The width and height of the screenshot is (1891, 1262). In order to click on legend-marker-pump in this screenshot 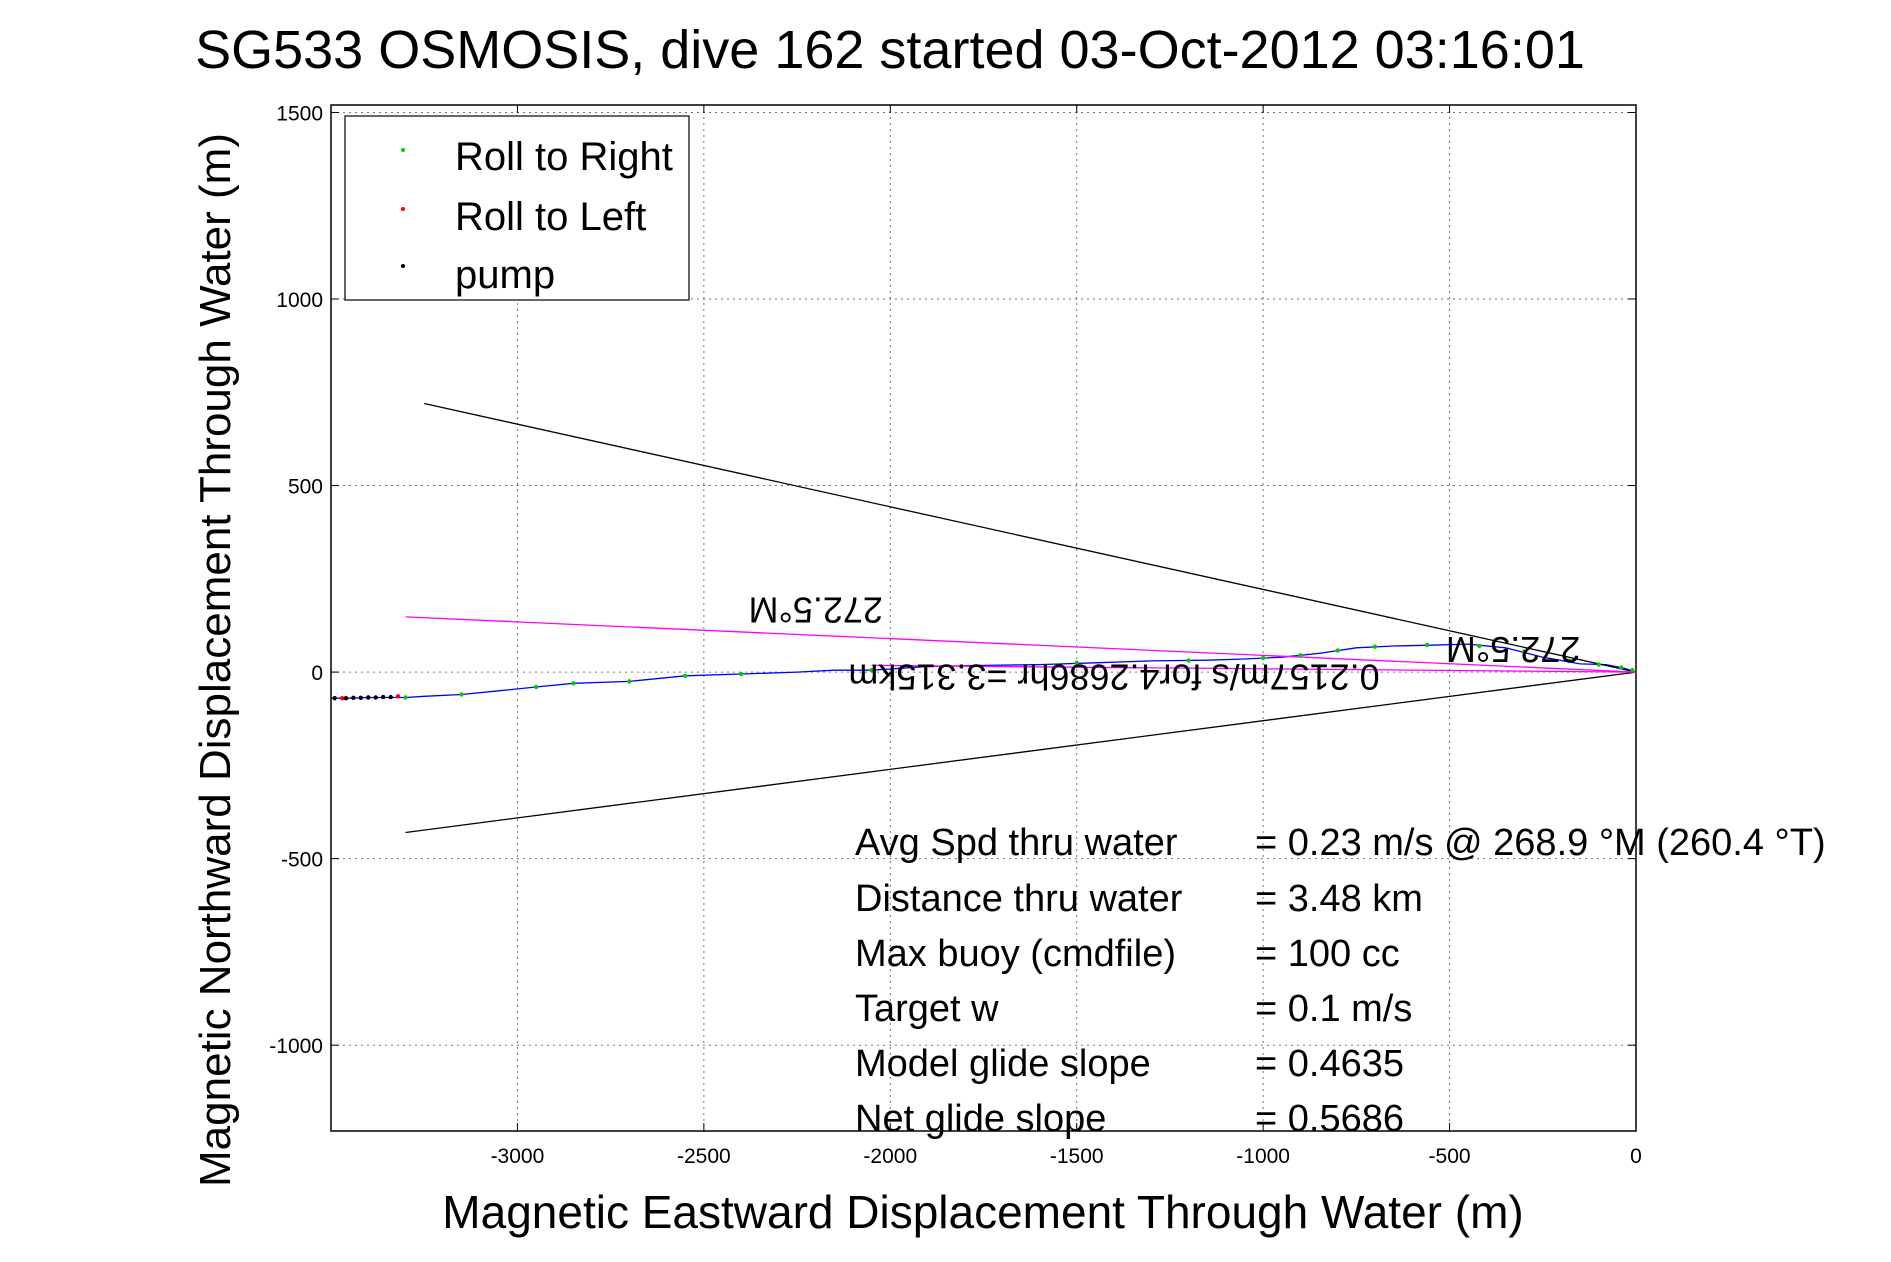, I will do `click(403, 266)`.